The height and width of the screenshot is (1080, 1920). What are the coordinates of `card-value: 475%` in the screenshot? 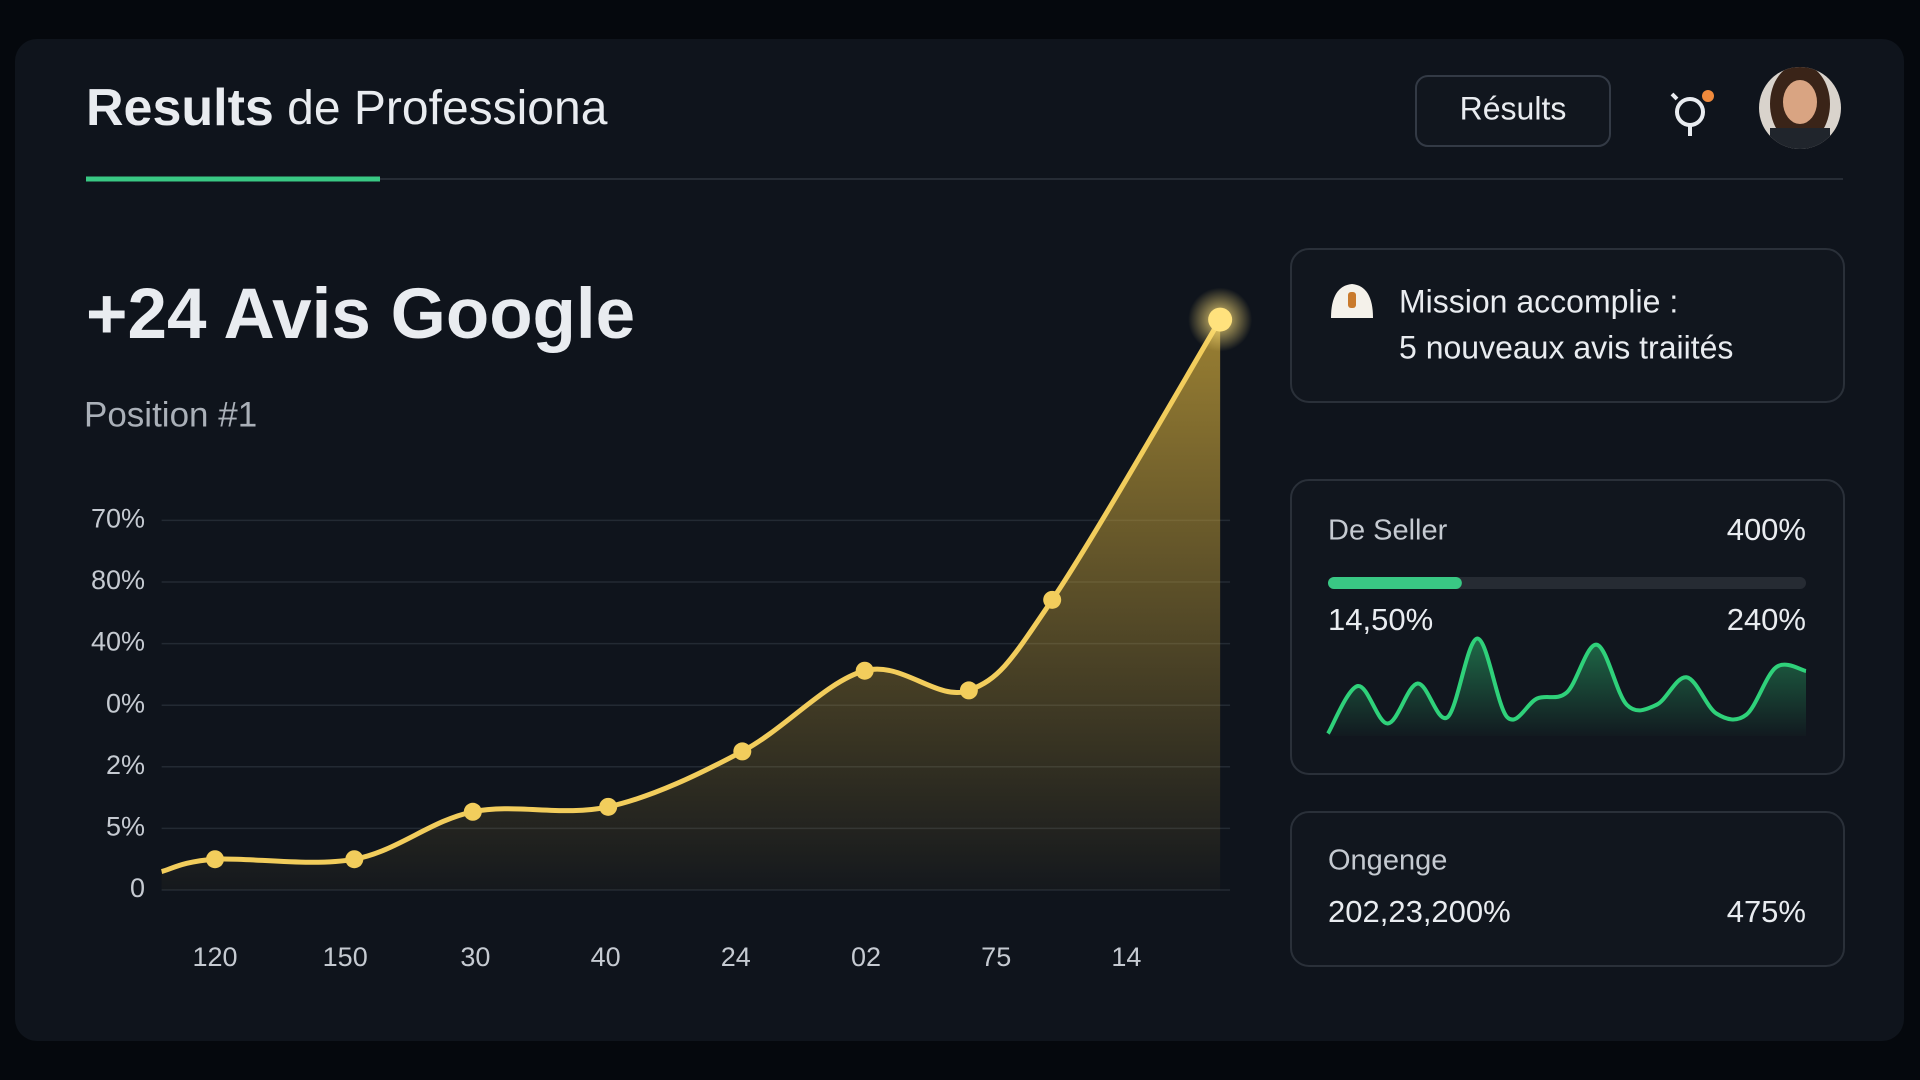 It's located at (1766, 911).